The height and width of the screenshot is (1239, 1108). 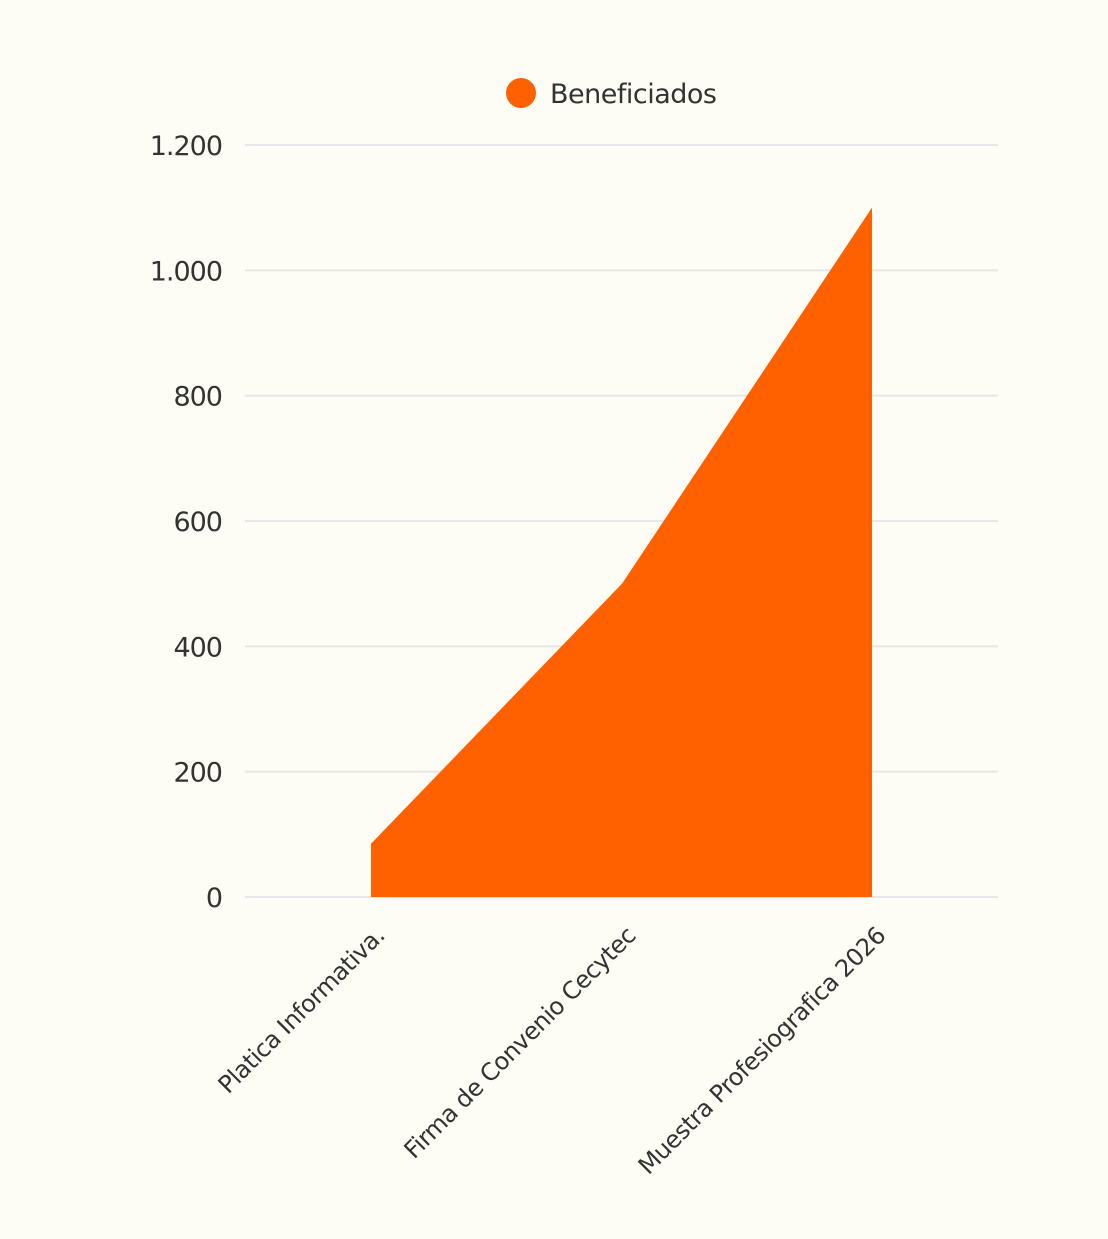 What do you see at coordinates (197, 647) in the screenshot?
I see `y-tick-label: 400` at bounding box center [197, 647].